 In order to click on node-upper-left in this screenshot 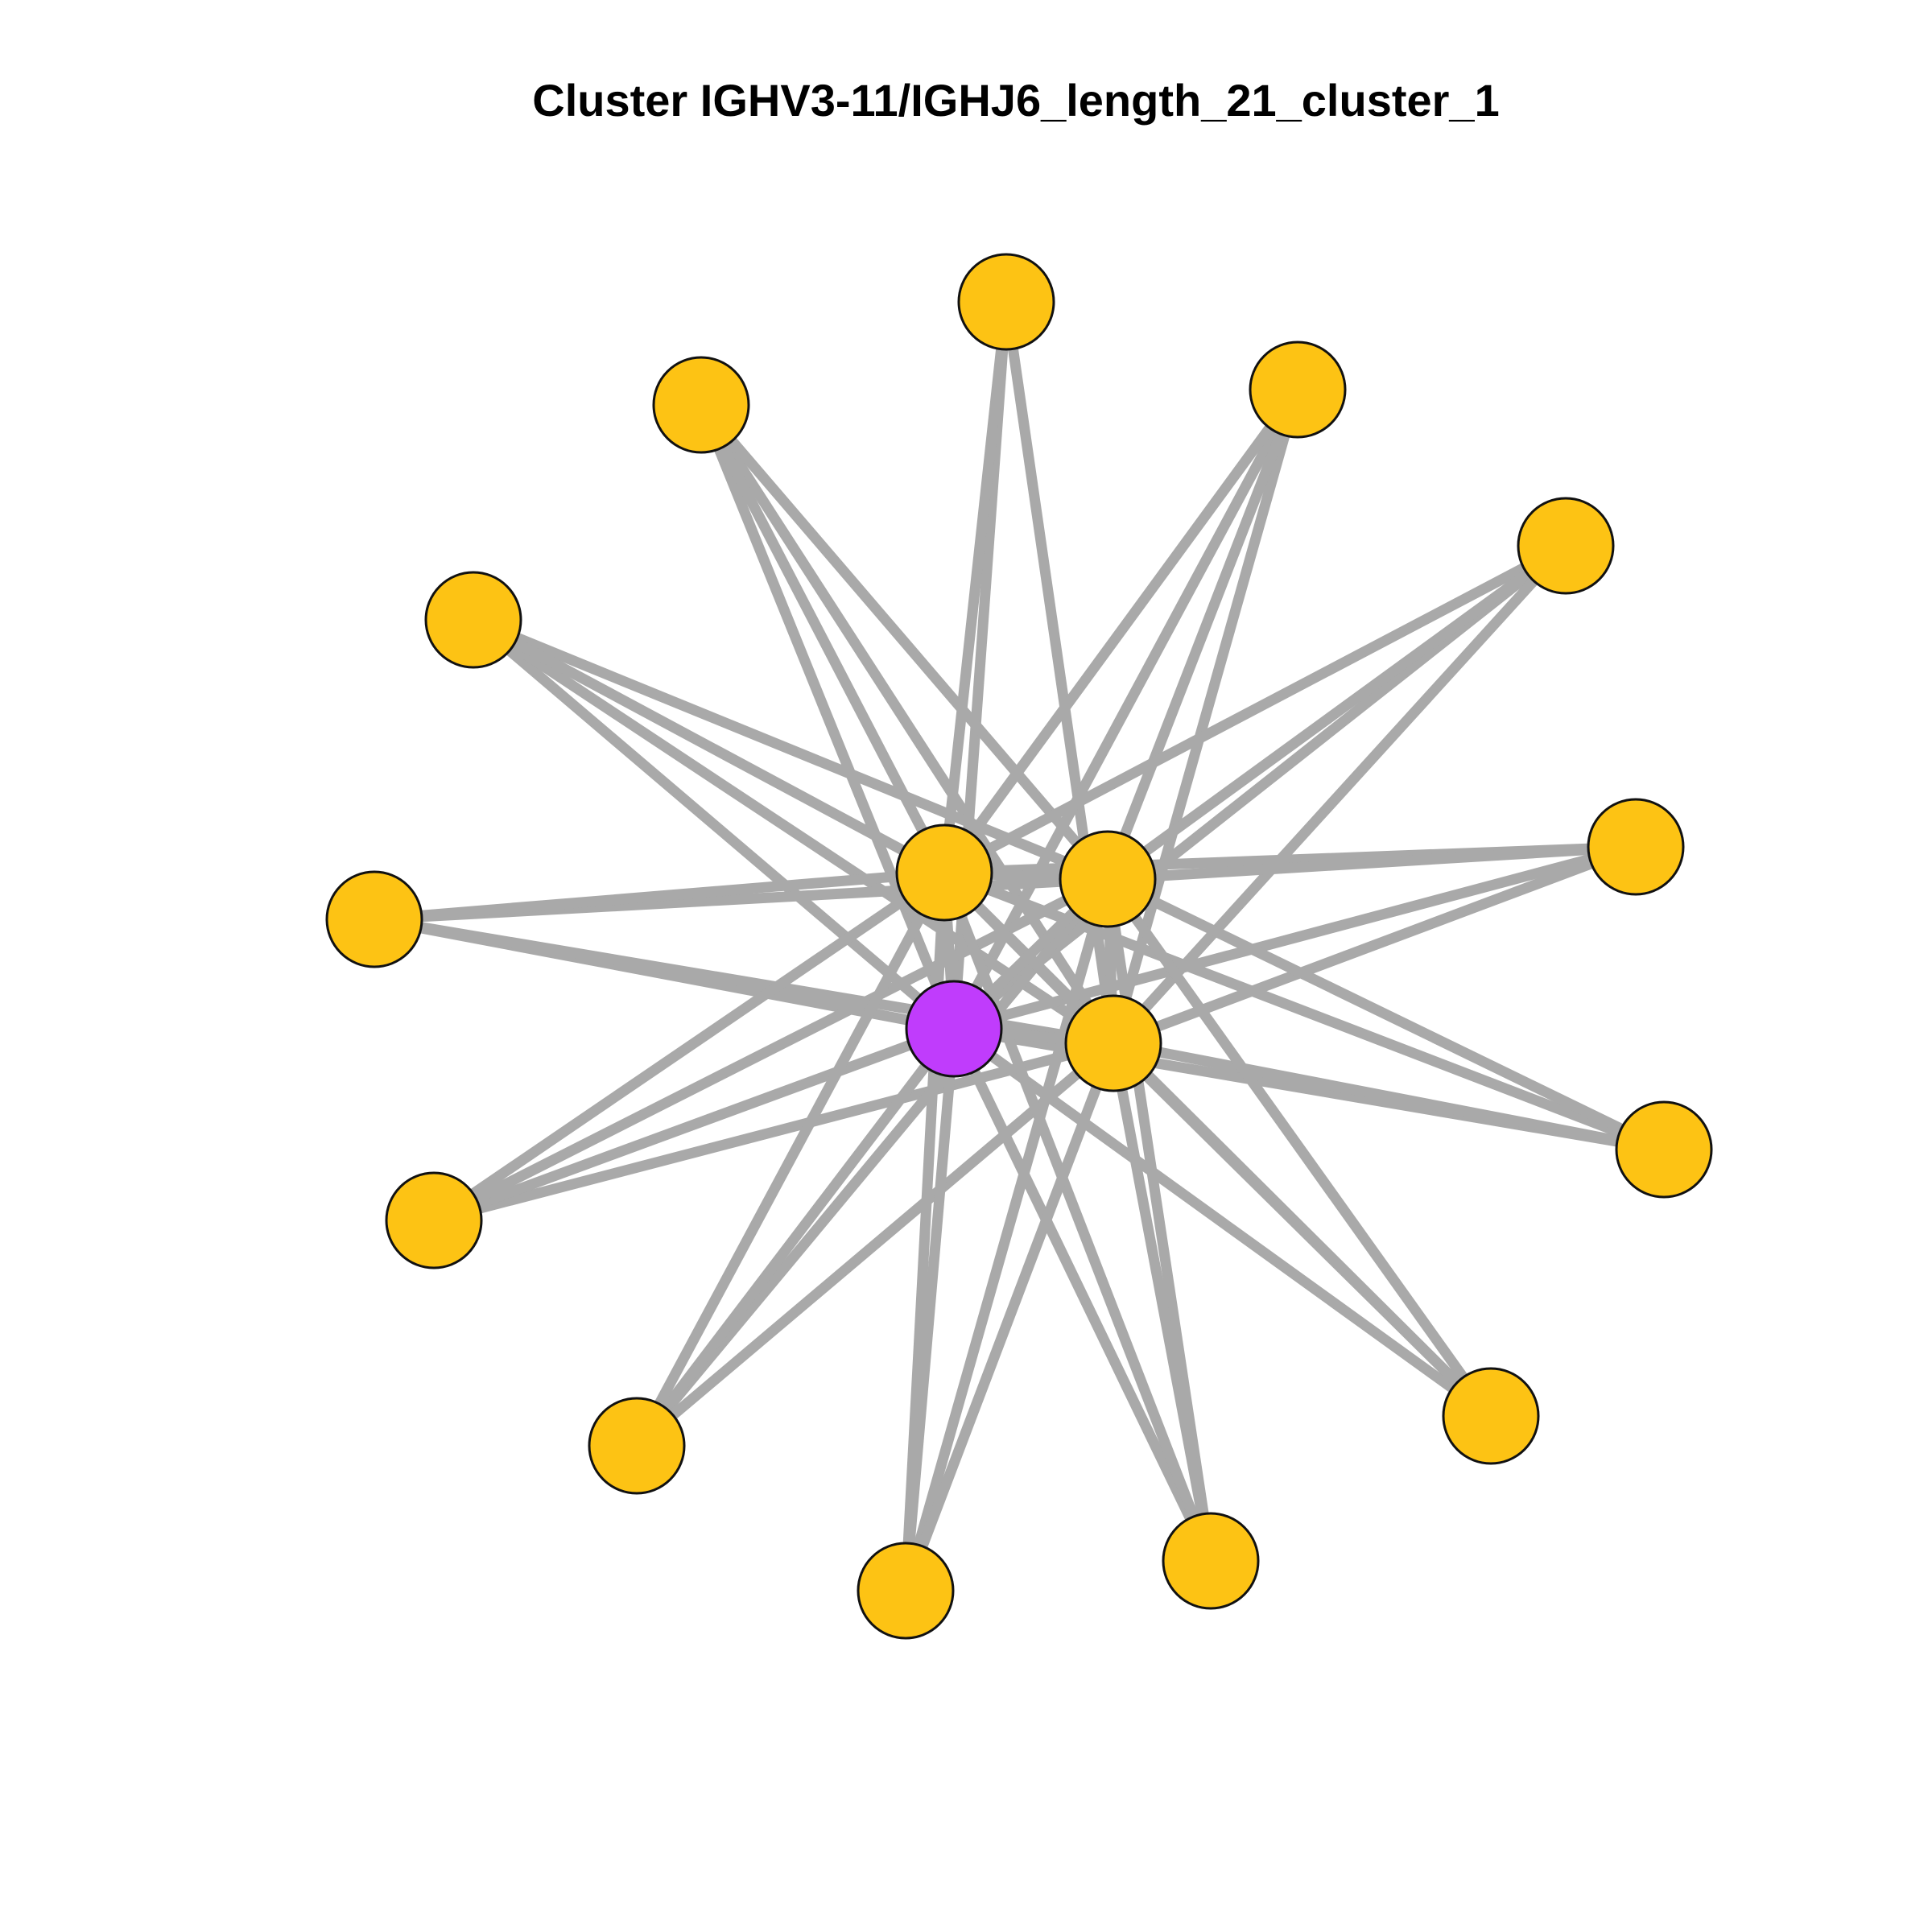, I will do `click(701, 405)`.